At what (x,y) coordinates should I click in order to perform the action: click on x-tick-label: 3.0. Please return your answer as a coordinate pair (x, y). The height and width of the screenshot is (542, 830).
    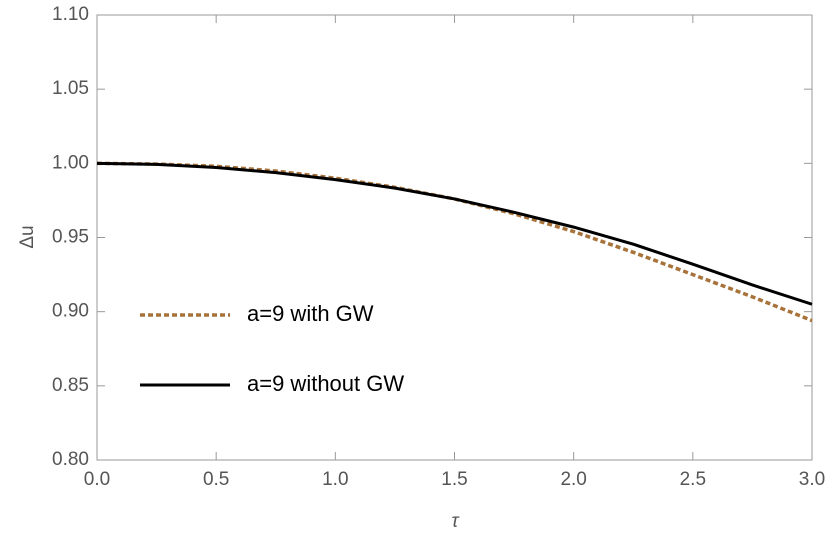
    Looking at the image, I should click on (812, 479).